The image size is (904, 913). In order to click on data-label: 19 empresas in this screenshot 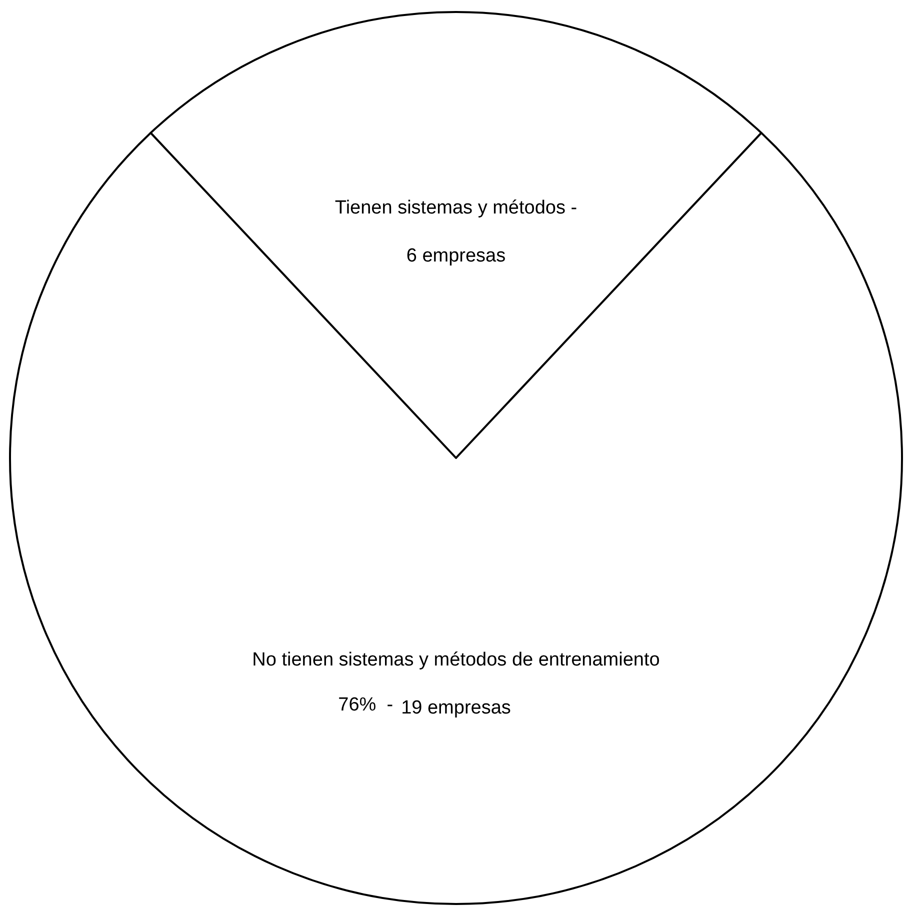, I will do `click(456, 708)`.